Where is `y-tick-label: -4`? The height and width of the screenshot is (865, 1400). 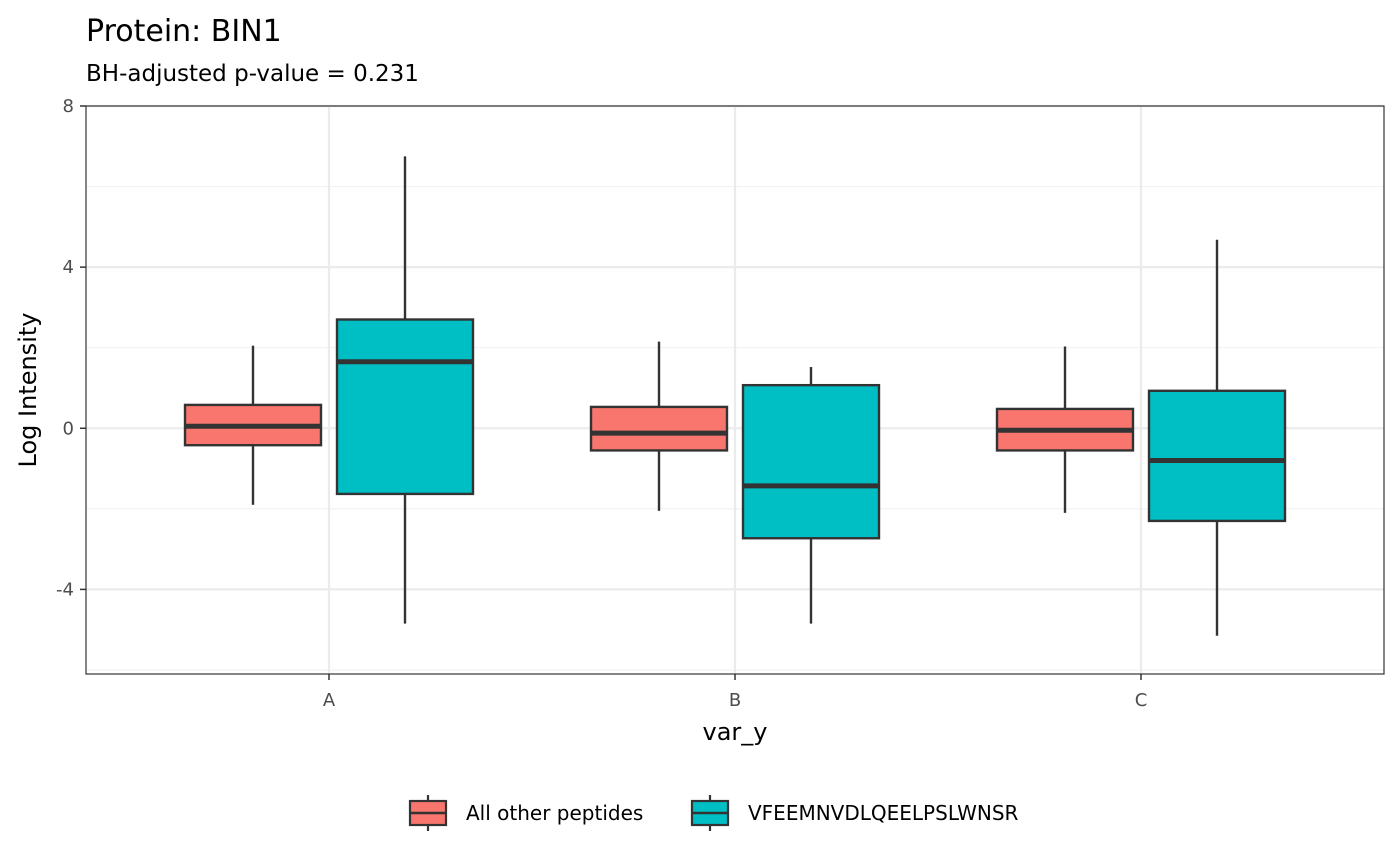
y-tick-label: -4 is located at coordinates (65, 589).